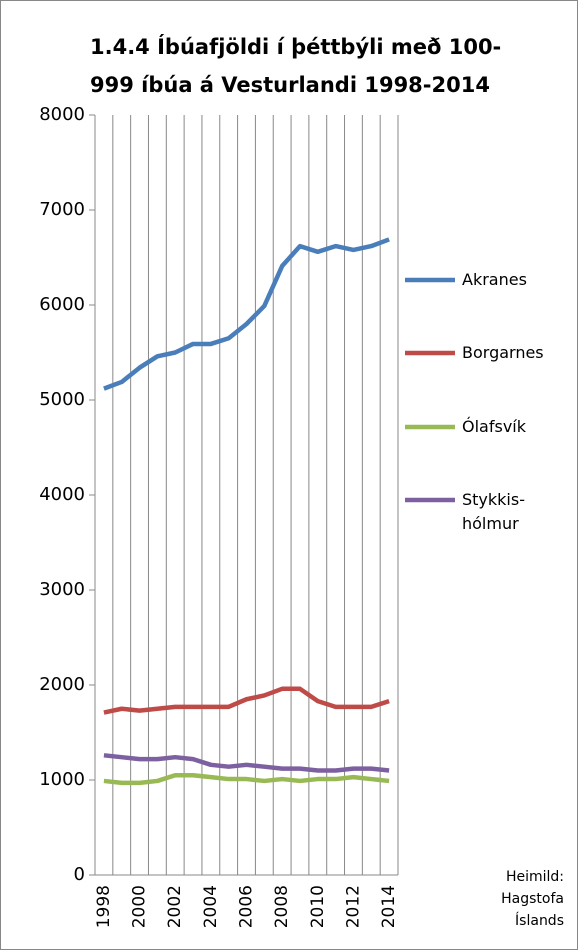  Describe the element at coordinates (79, 874) in the screenshot. I see `y-tick-label: 0` at that location.